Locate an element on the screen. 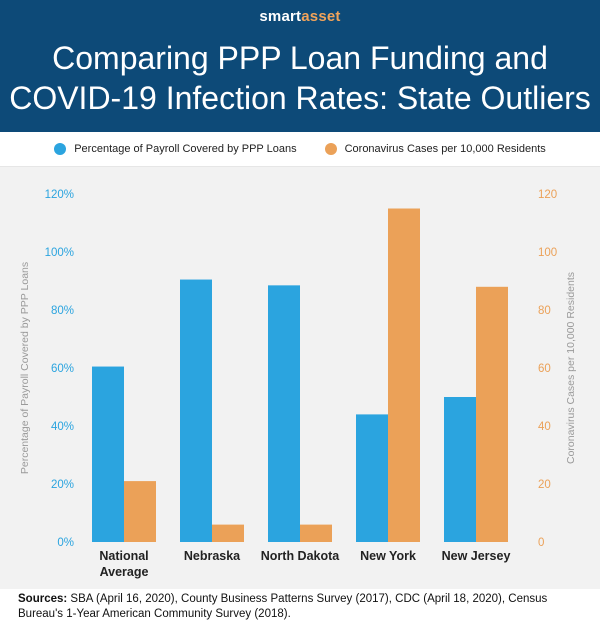  title-line-2: COVID-19 Infection Rates: State Outliers is located at coordinates (300, 98).